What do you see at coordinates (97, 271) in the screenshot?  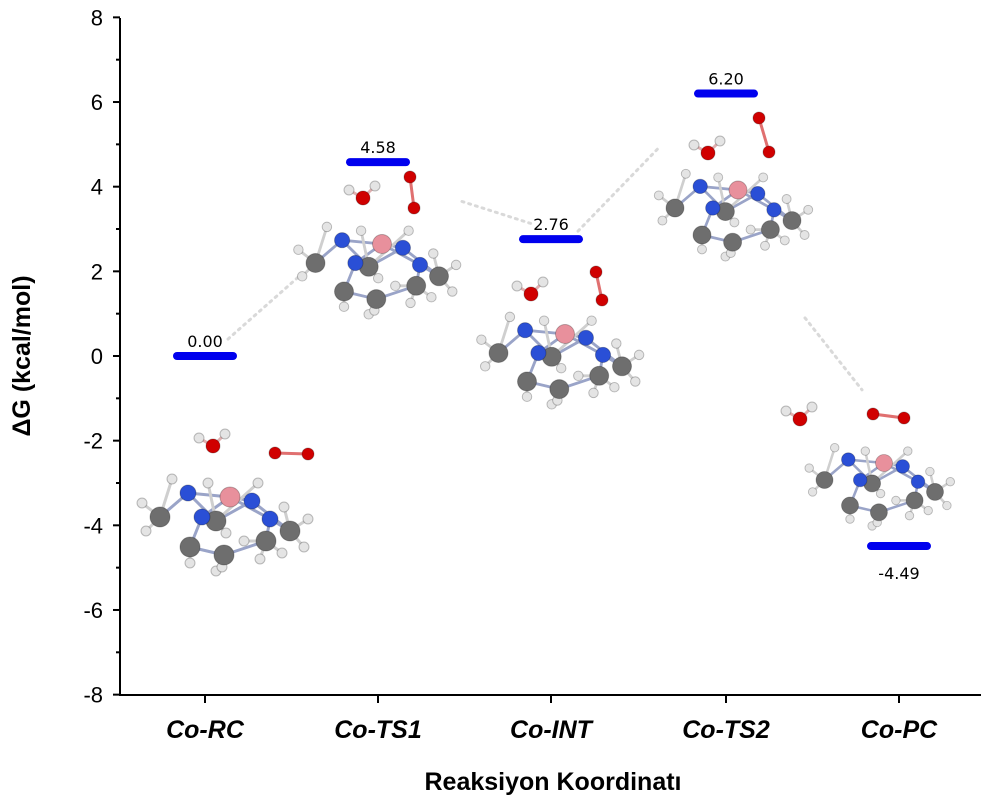 I see `y-tick-label: 2` at bounding box center [97, 271].